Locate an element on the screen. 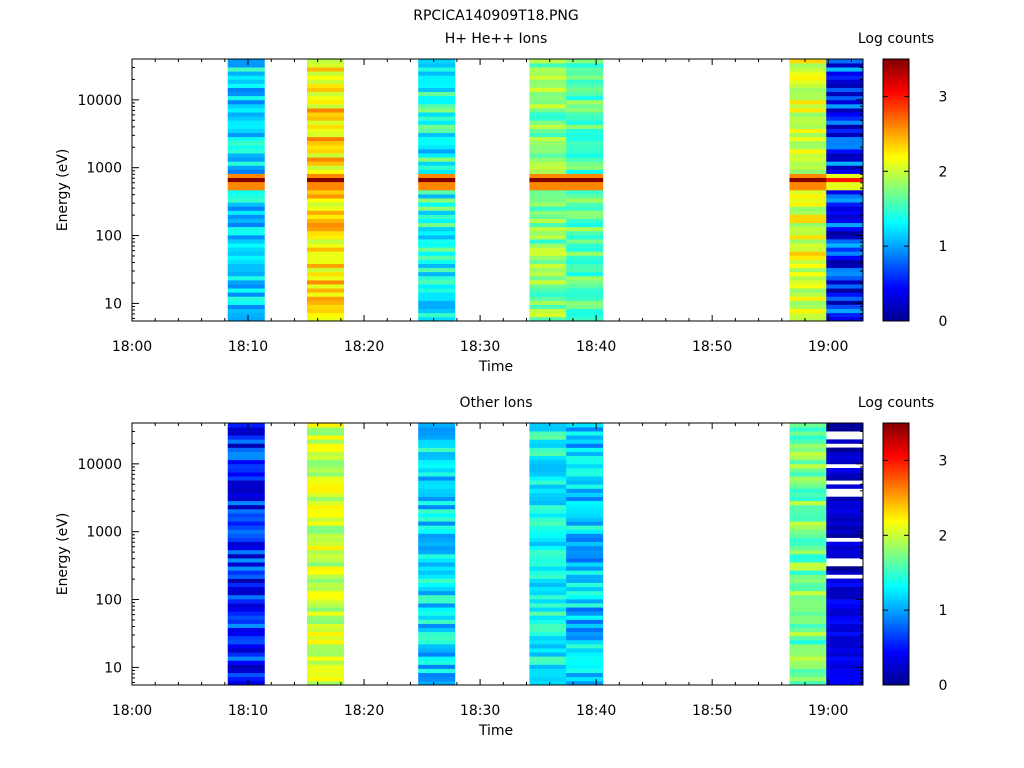 This screenshot has height=768, width=1024. y-tick-label: 10 is located at coordinates (113, 668).